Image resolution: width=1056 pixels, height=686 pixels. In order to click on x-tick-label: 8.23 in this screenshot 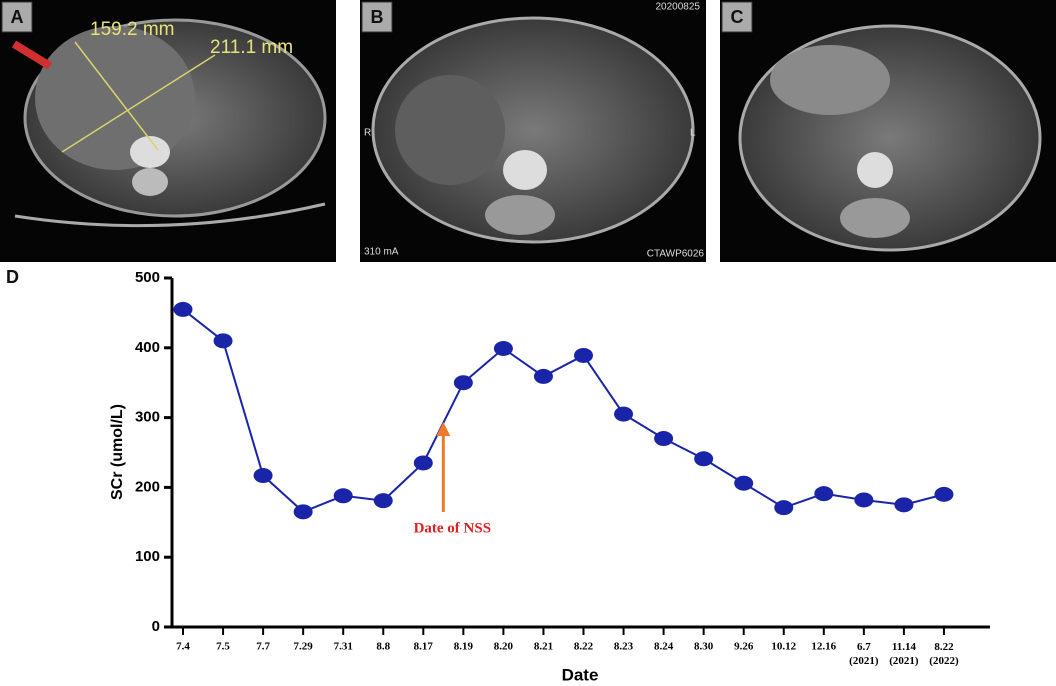, I will do `click(624, 647)`.